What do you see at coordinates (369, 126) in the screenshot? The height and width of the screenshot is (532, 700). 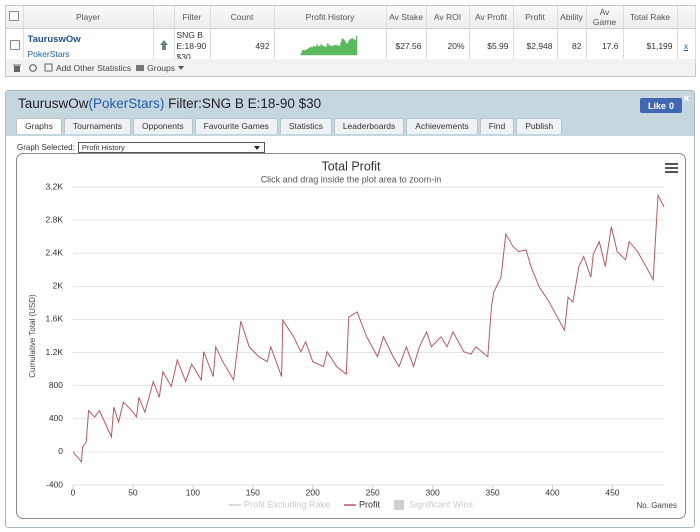 I see `tab: Leaderboards` at bounding box center [369, 126].